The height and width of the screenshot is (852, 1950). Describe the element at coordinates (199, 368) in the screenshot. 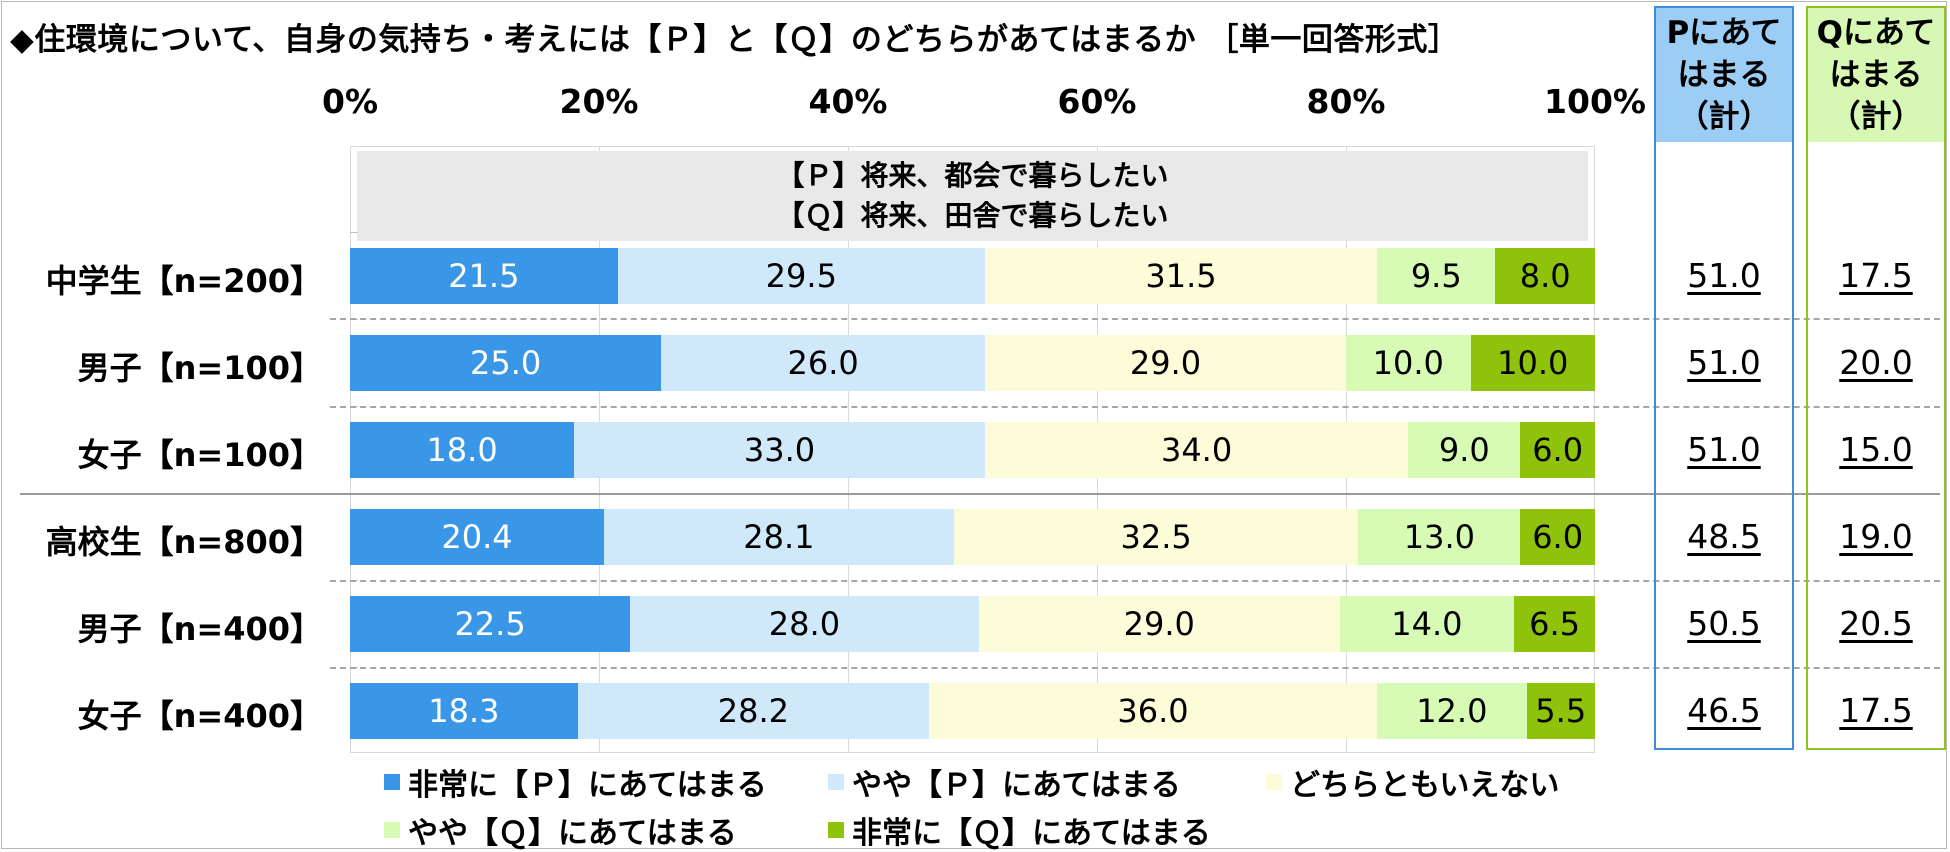

I see `category-label: 男子【n=100】` at that location.